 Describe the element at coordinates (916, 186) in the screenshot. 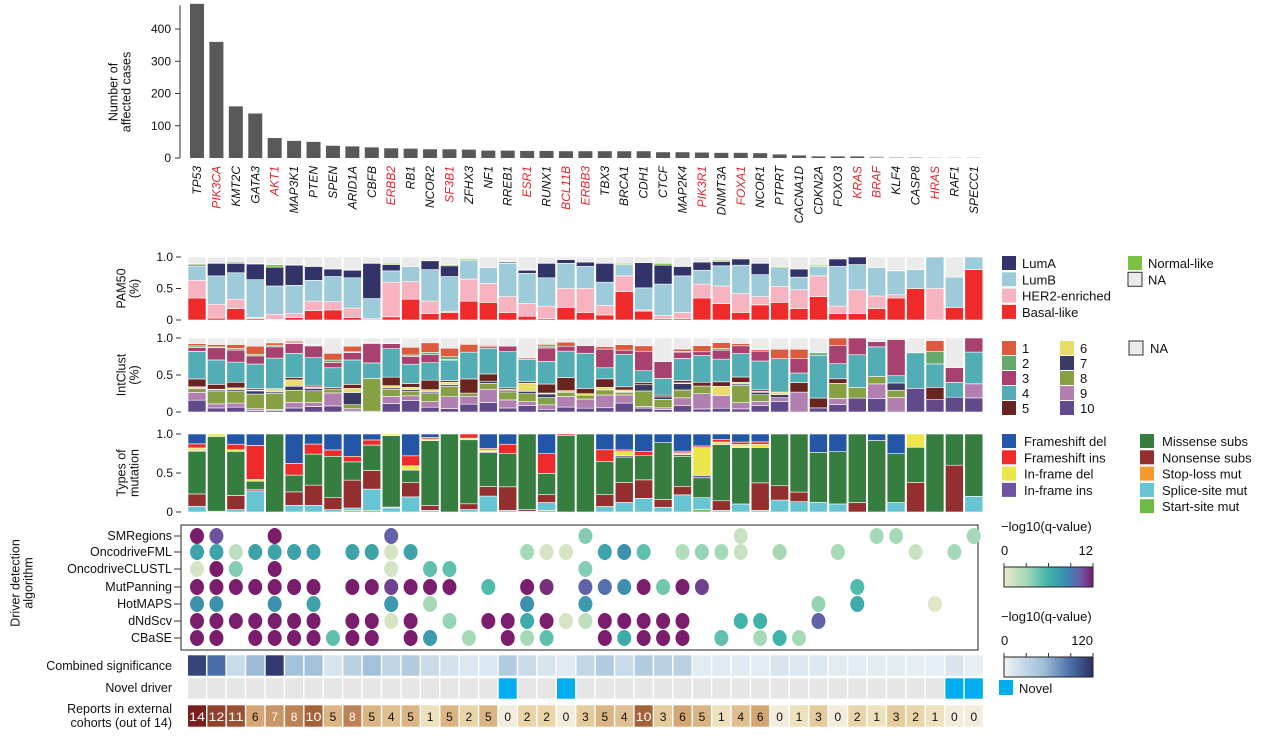

I see `gene-label: CASP8` at that location.